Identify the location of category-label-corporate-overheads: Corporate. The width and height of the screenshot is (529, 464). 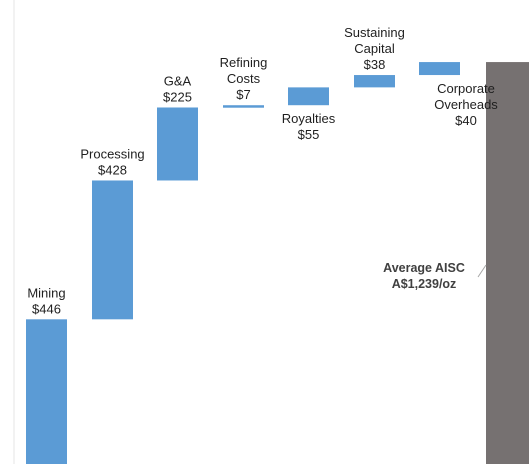
(466, 88).